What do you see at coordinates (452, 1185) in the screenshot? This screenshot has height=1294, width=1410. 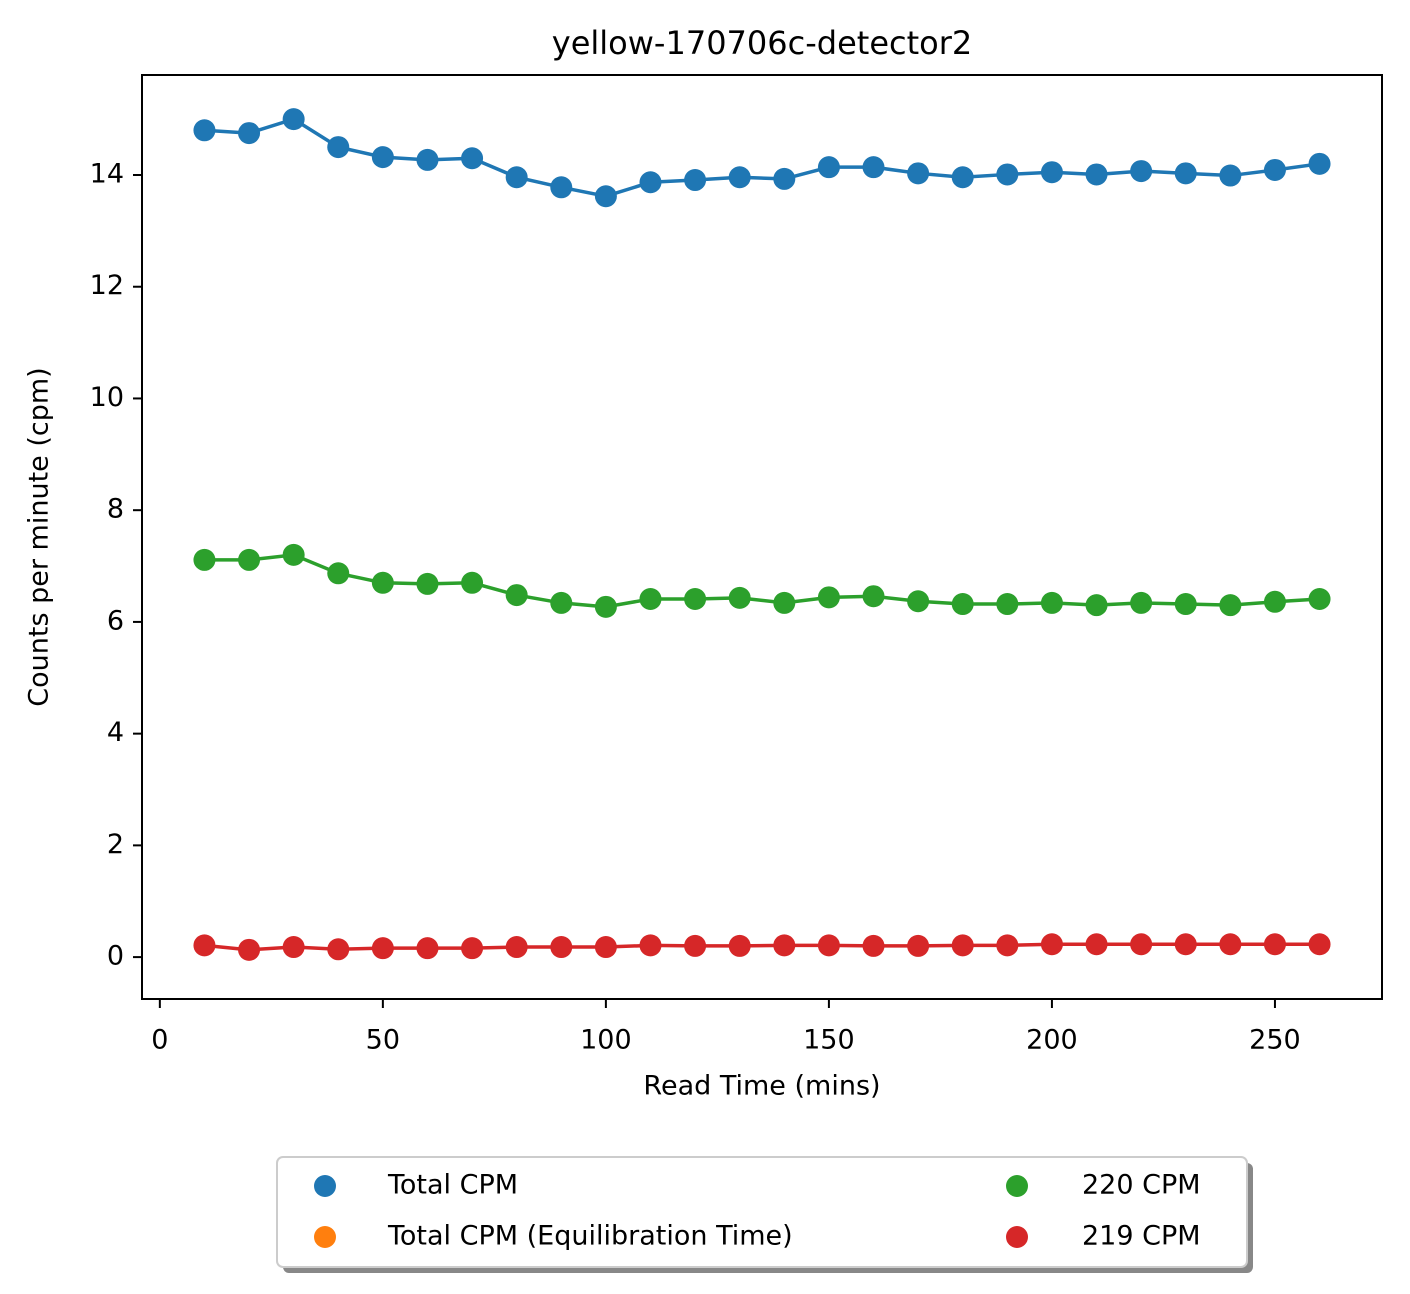 I see `legend-label: Total CPM` at bounding box center [452, 1185].